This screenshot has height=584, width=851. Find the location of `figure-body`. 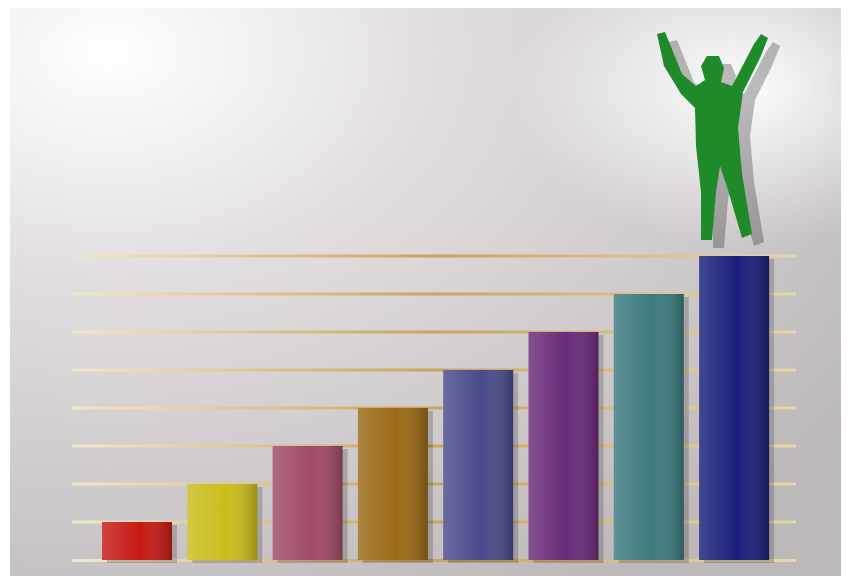

figure-body is located at coordinates (712, 136).